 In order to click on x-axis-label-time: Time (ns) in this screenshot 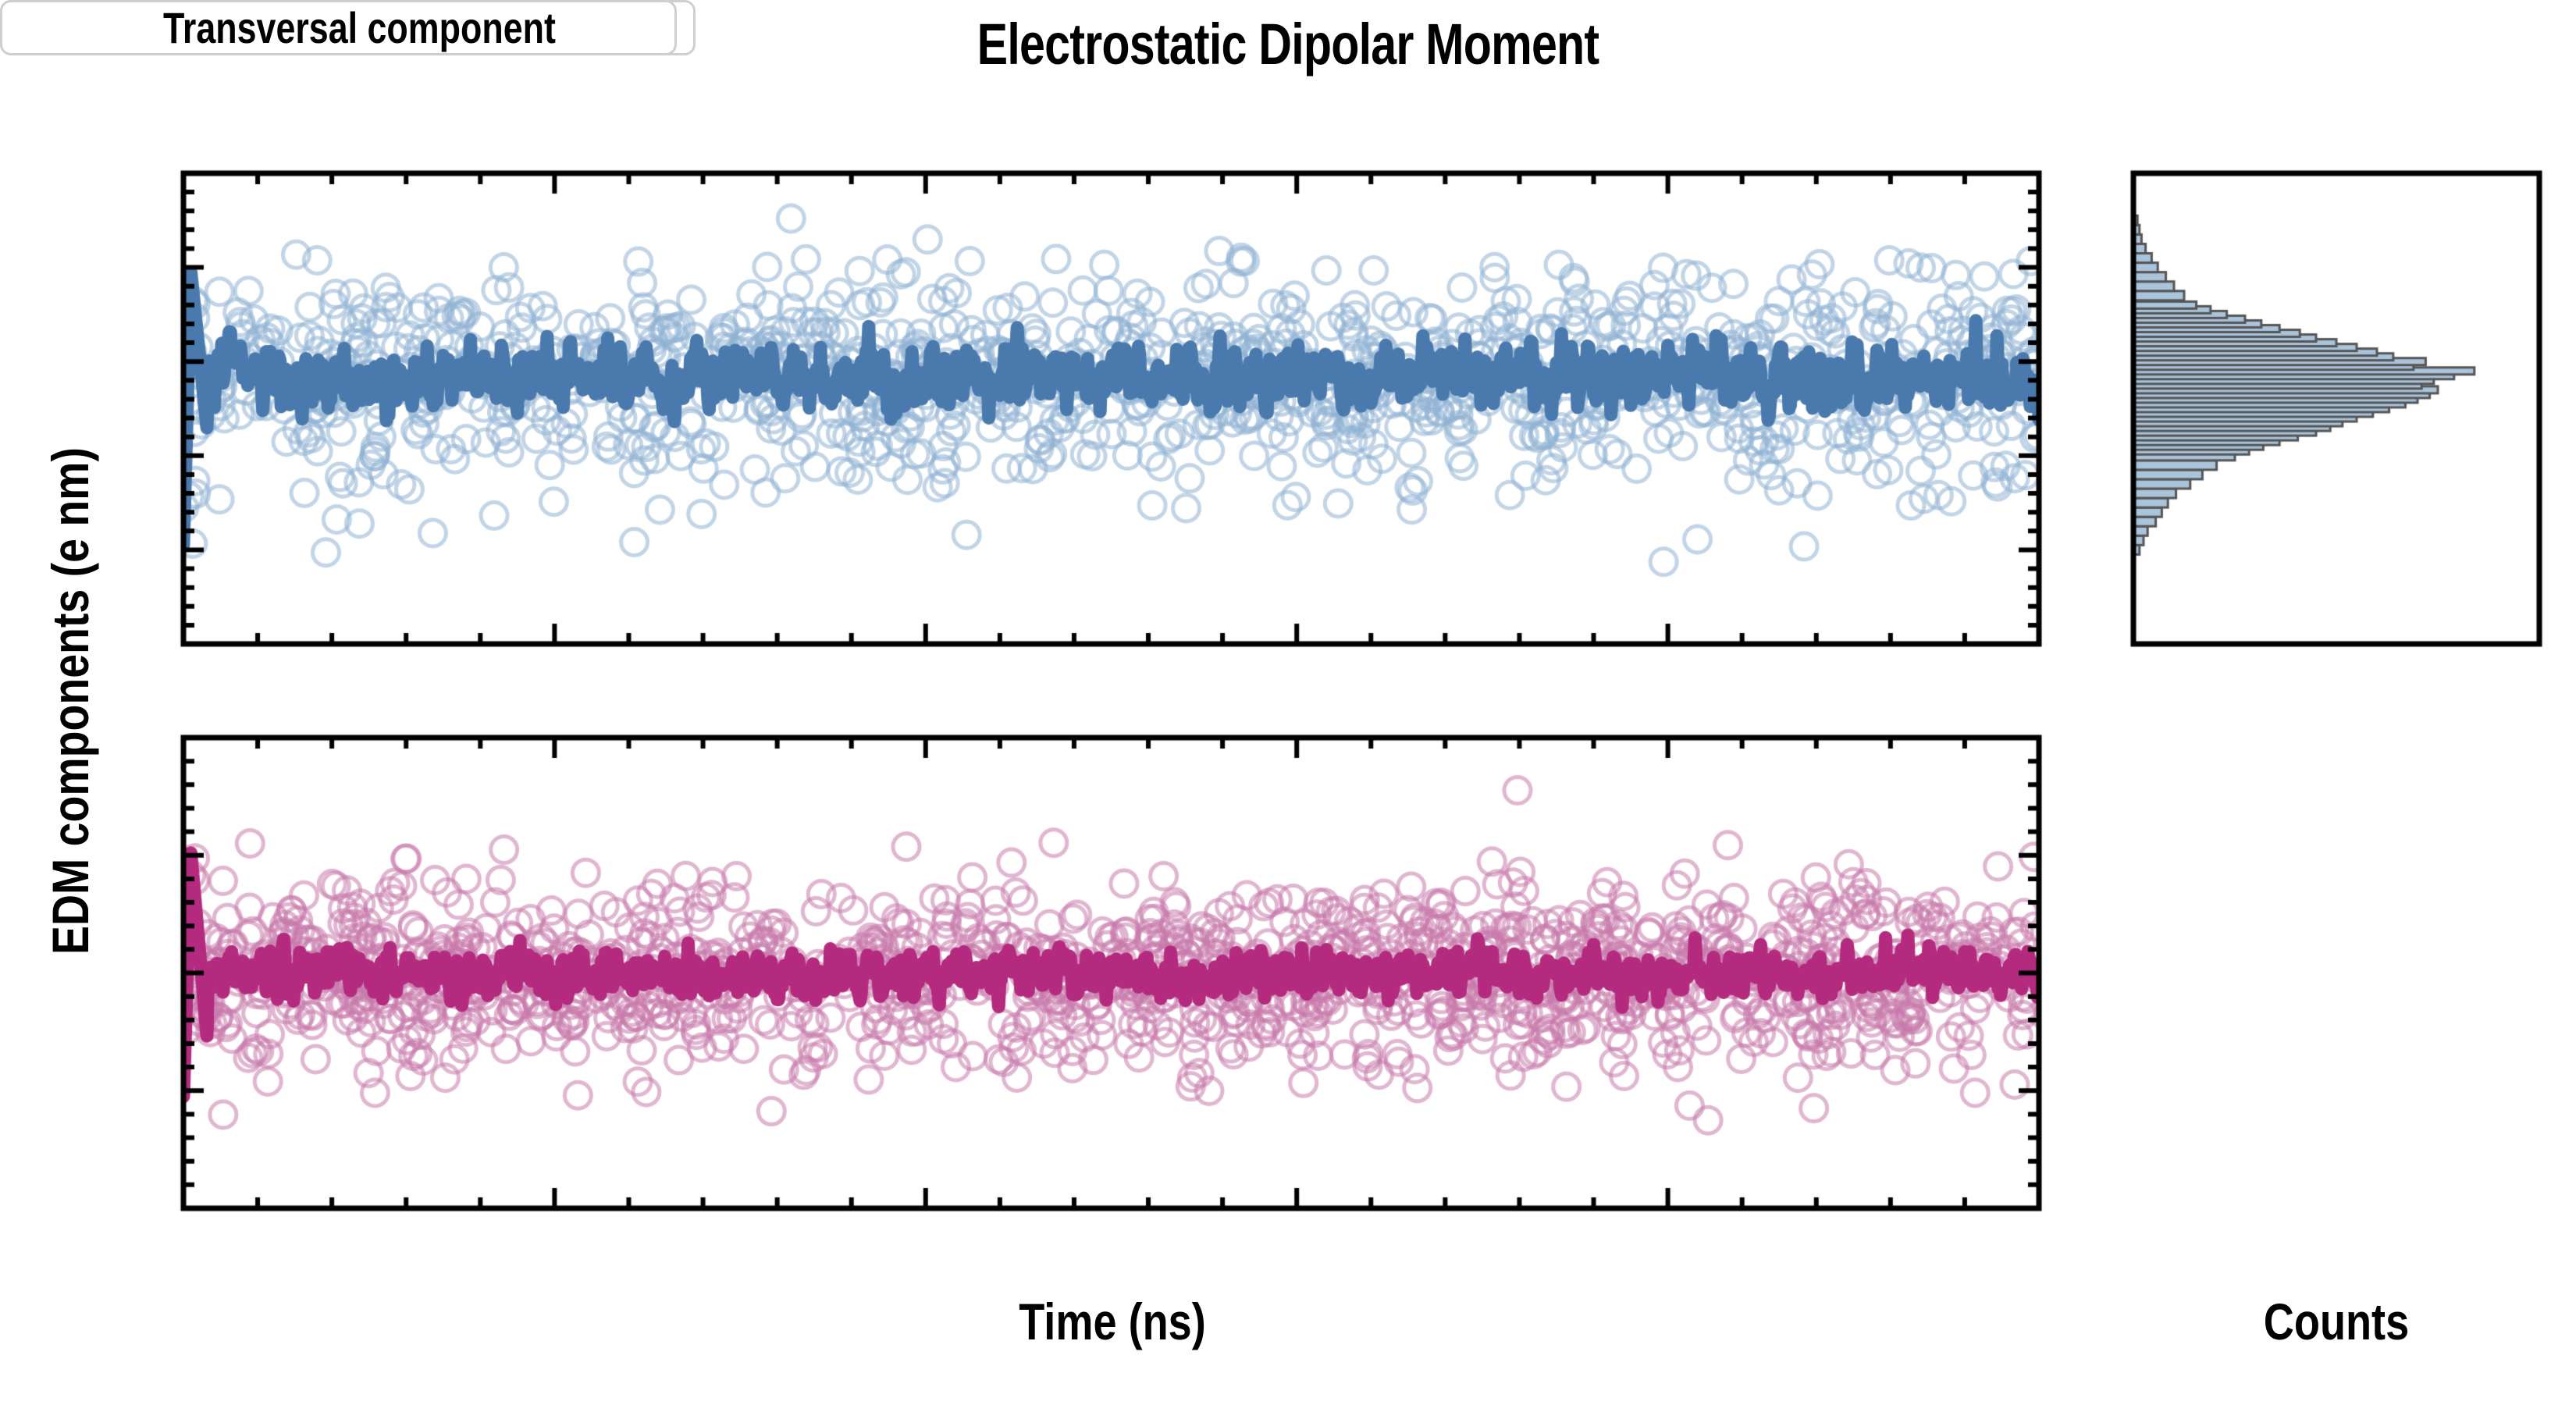, I will do `click(1112, 1321)`.